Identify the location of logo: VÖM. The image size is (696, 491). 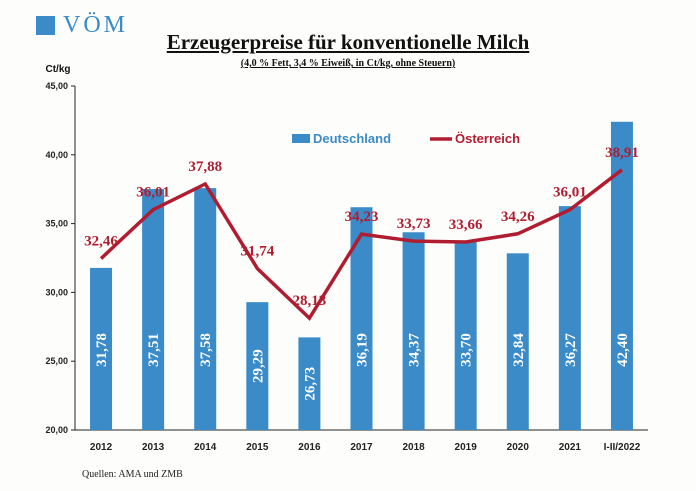
(82, 25).